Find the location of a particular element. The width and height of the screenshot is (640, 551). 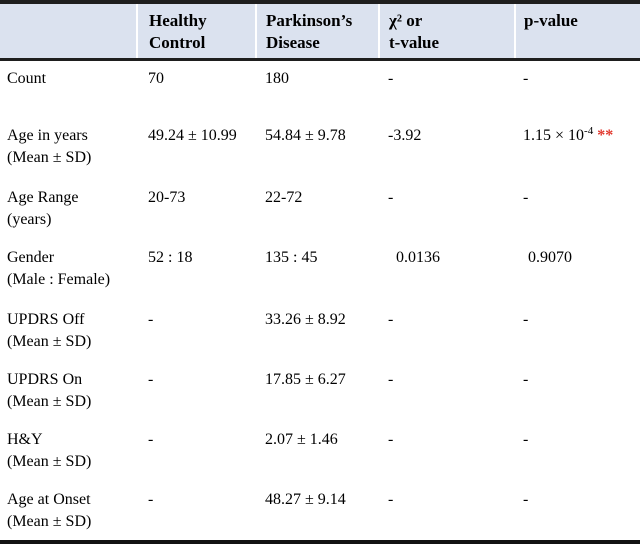

table-row: H&Y (Mean ± SD) - 2.07 ± 1.46 - - is located at coordinates (320, 452).